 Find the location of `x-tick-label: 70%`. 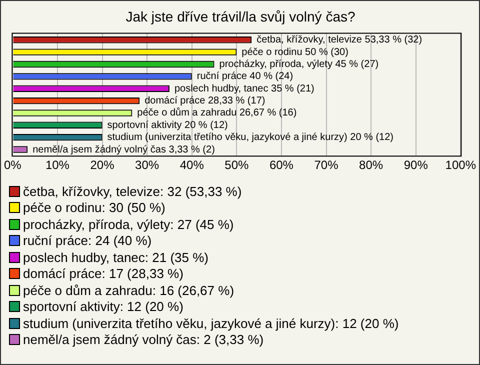

x-tick-label: 70% is located at coordinates (326, 165).